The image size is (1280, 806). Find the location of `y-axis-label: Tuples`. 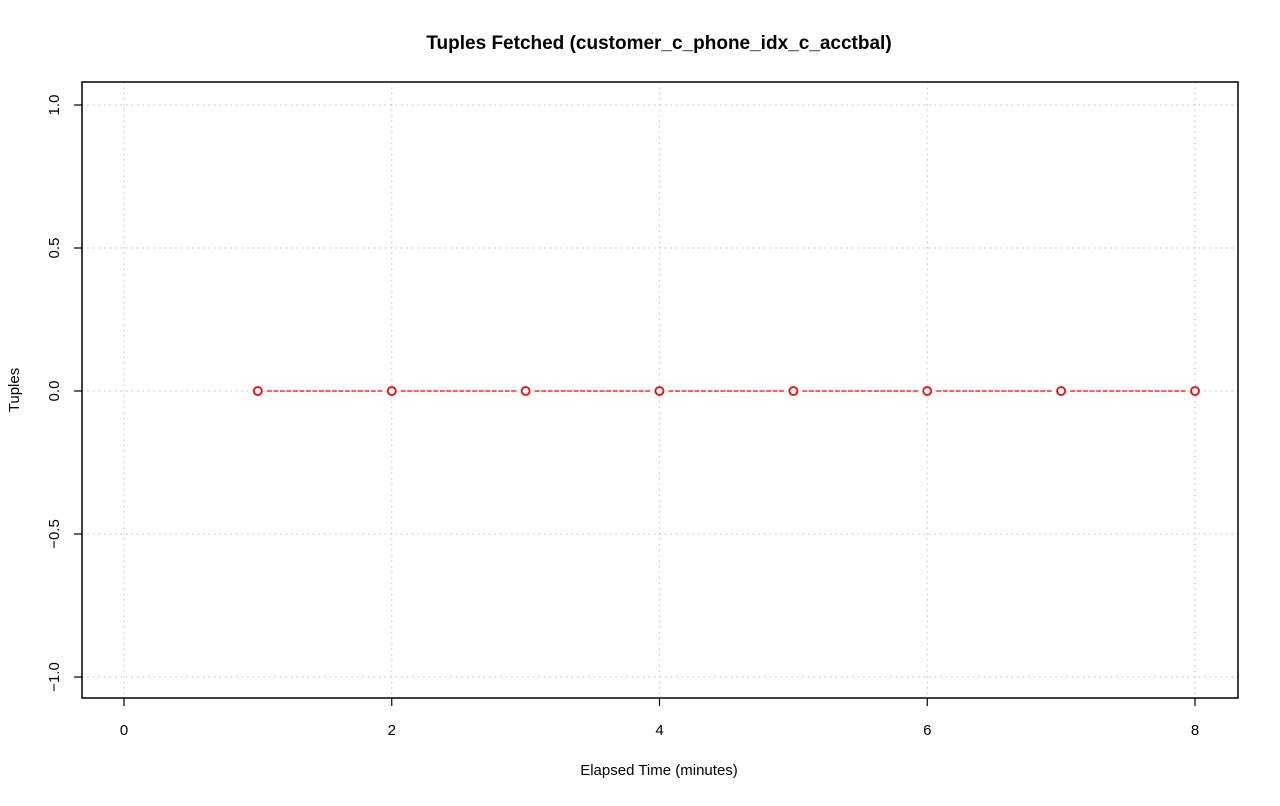

y-axis-label: Tuples is located at coordinates (14, 390).